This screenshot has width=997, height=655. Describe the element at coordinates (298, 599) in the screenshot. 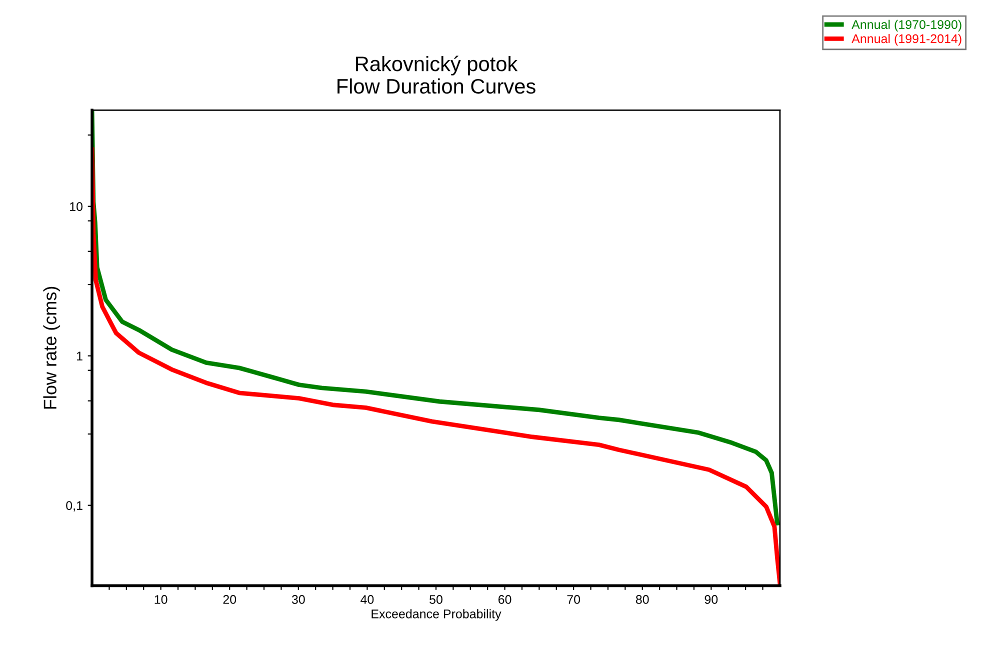

I see `x-tick-label: 30` at that location.